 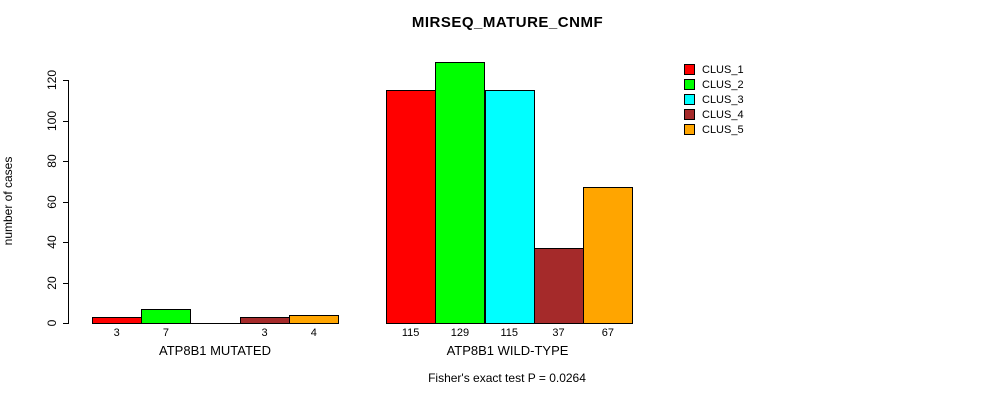 What do you see at coordinates (52, 282) in the screenshot?
I see `y-tick-label: 20` at bounding box center [52, 282].